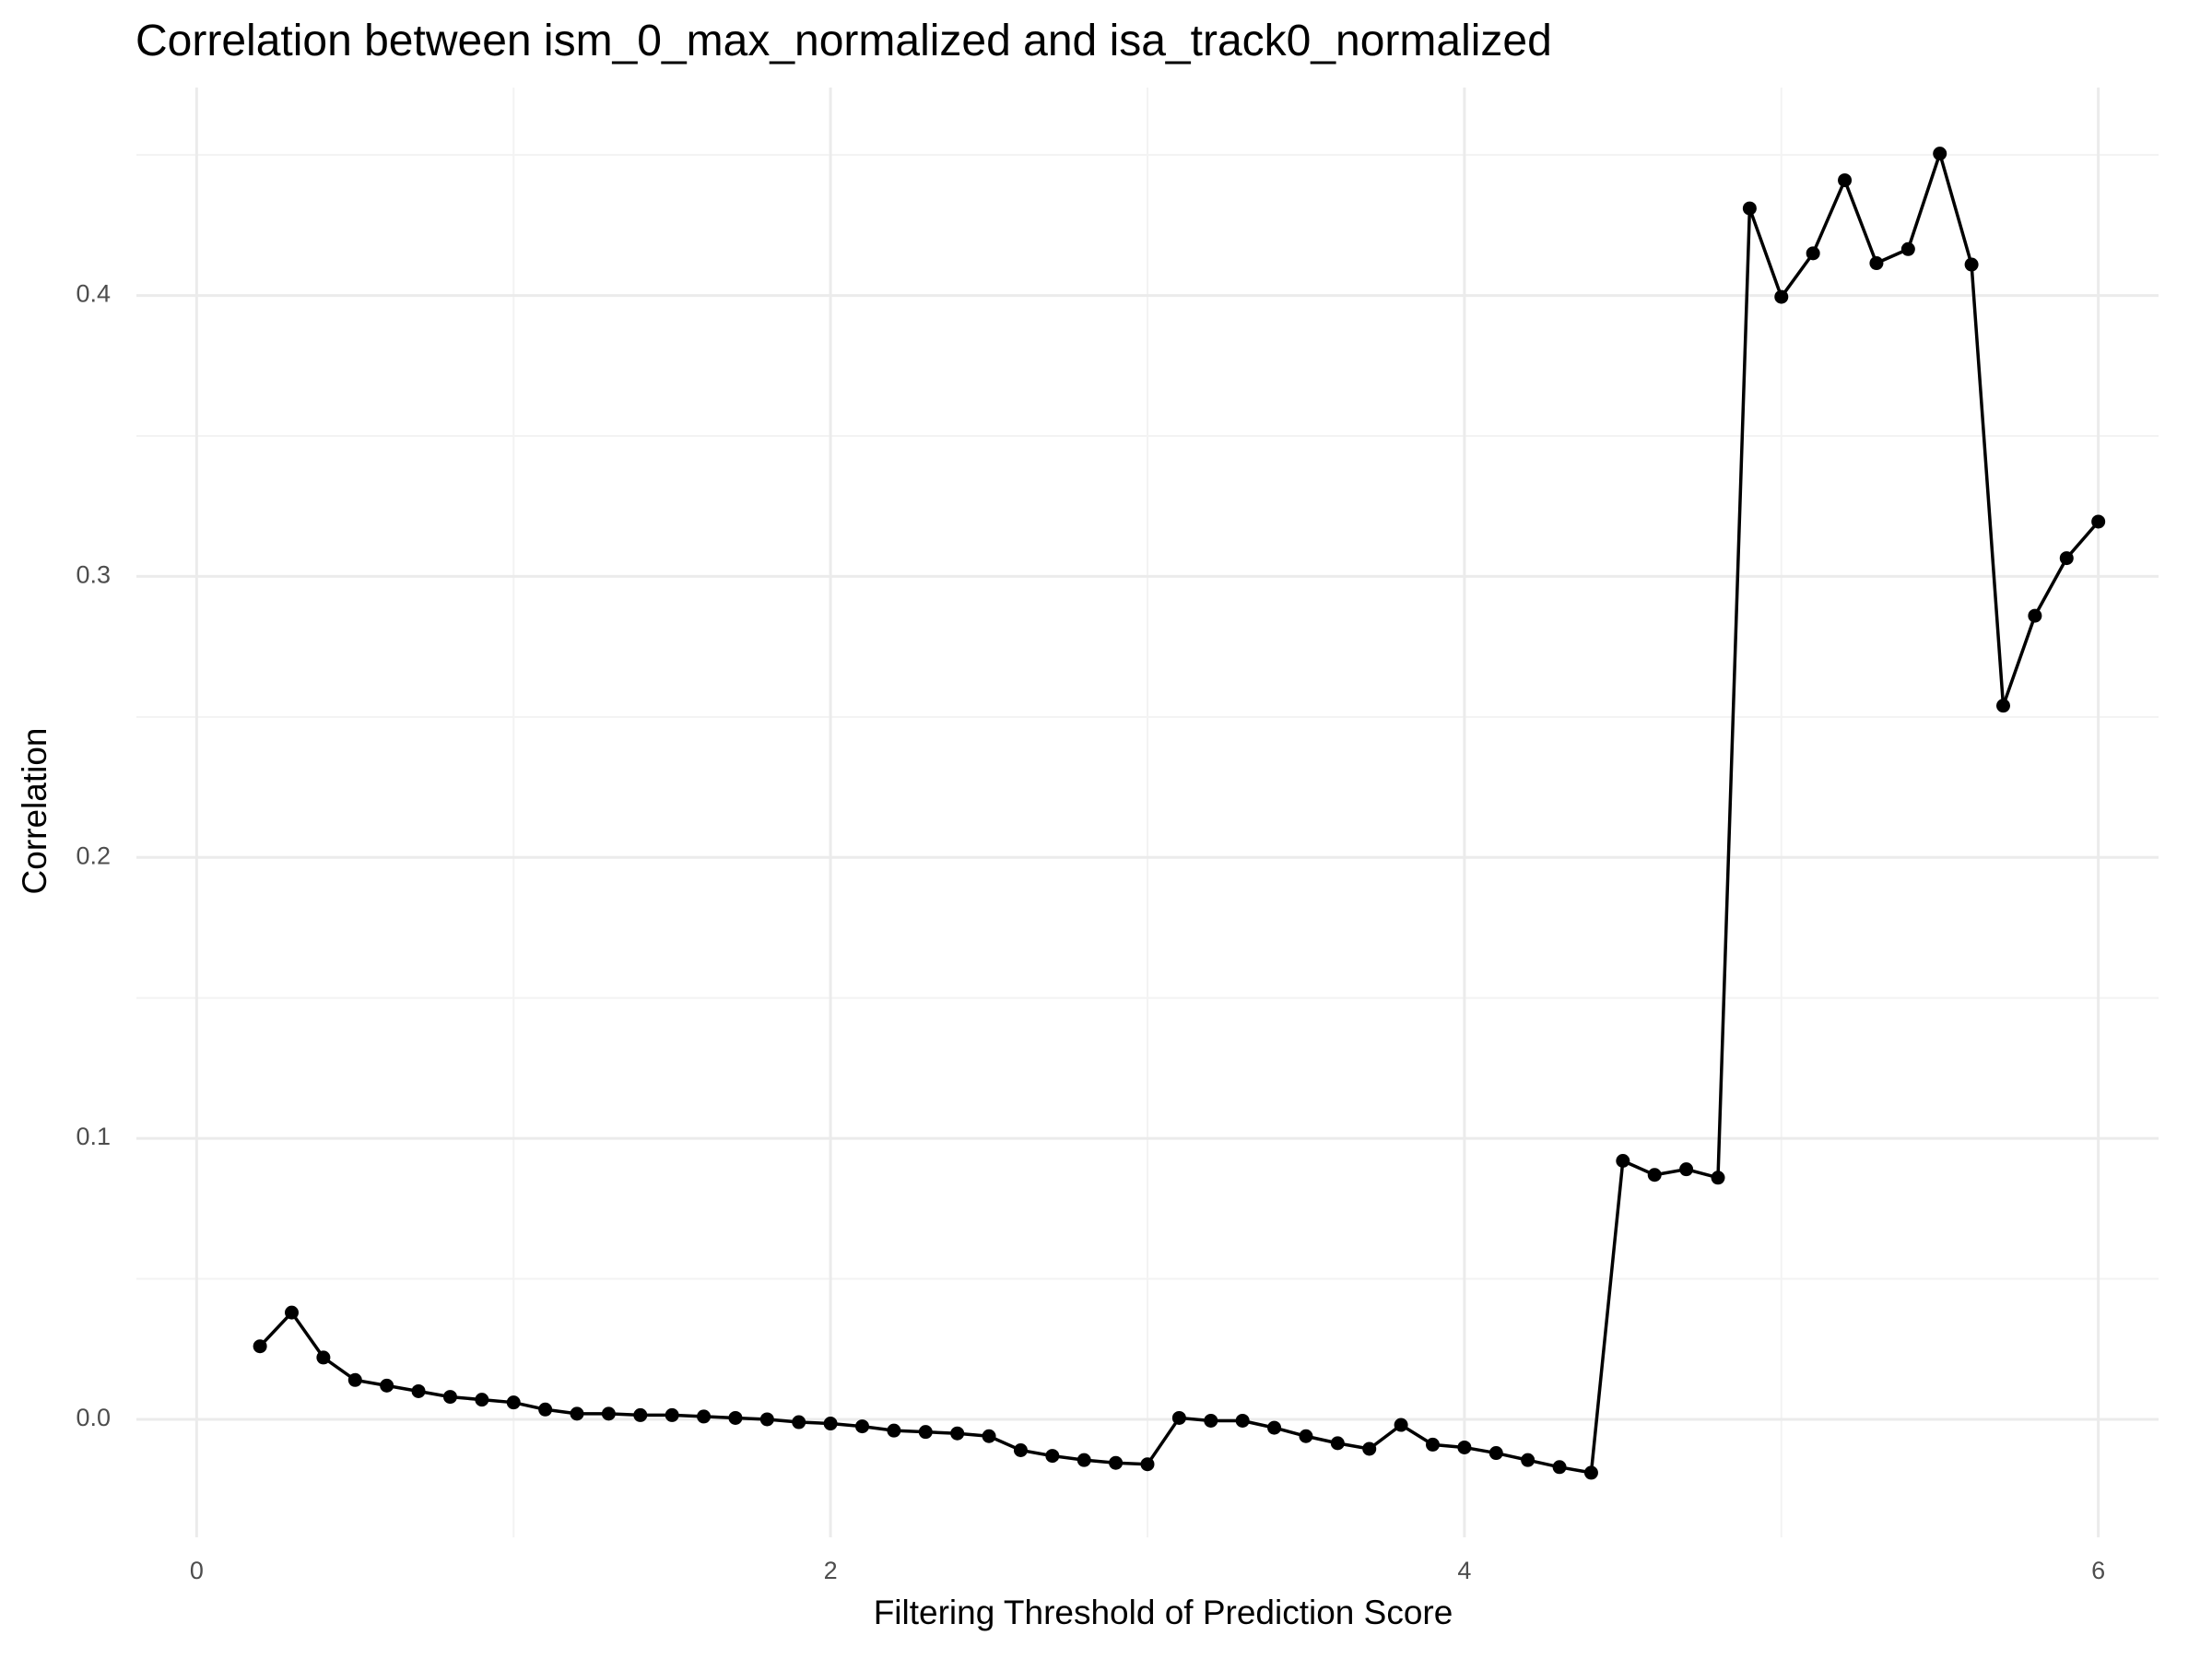 The image size is (2212, 1659). What do you see at coordinates (93, 1136) in the screenshot?
I see `y-tick-label: 0.1` at bounding box center [93, 1136].